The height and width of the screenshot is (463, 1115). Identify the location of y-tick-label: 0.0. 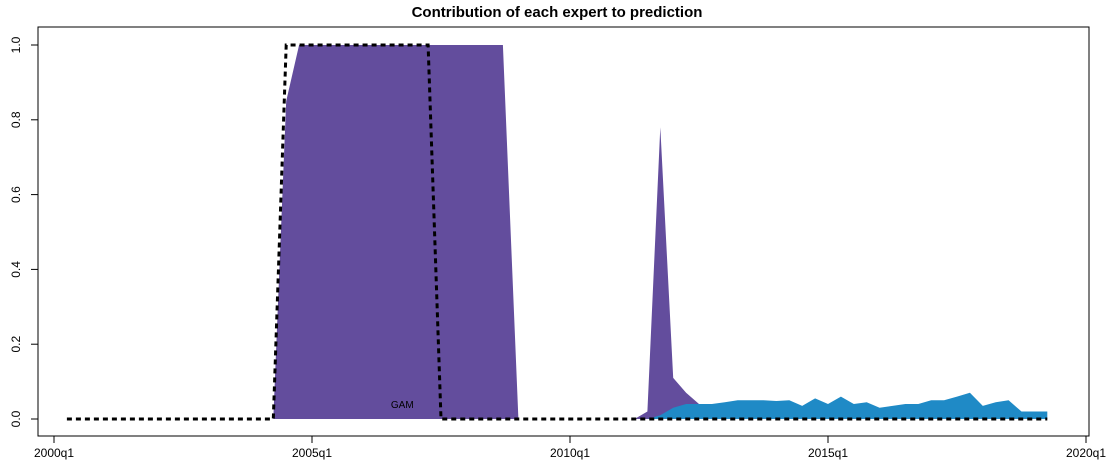
(16, 418).